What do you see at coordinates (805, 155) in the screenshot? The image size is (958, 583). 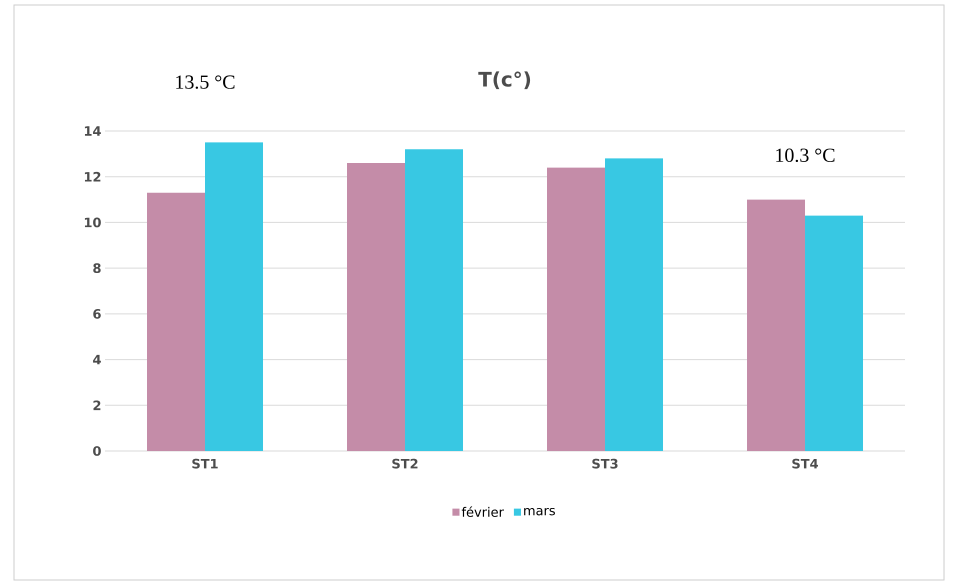 I see `annotation: 10.3 °C` at bounding box center [805, 155].